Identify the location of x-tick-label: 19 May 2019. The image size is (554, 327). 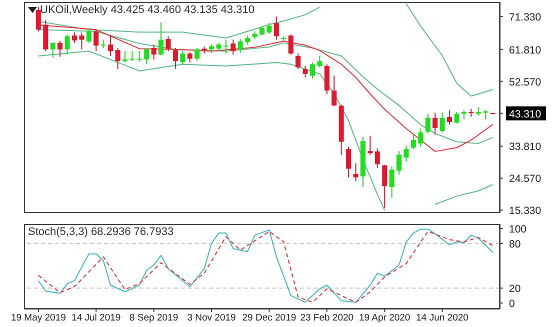
(38, 318).